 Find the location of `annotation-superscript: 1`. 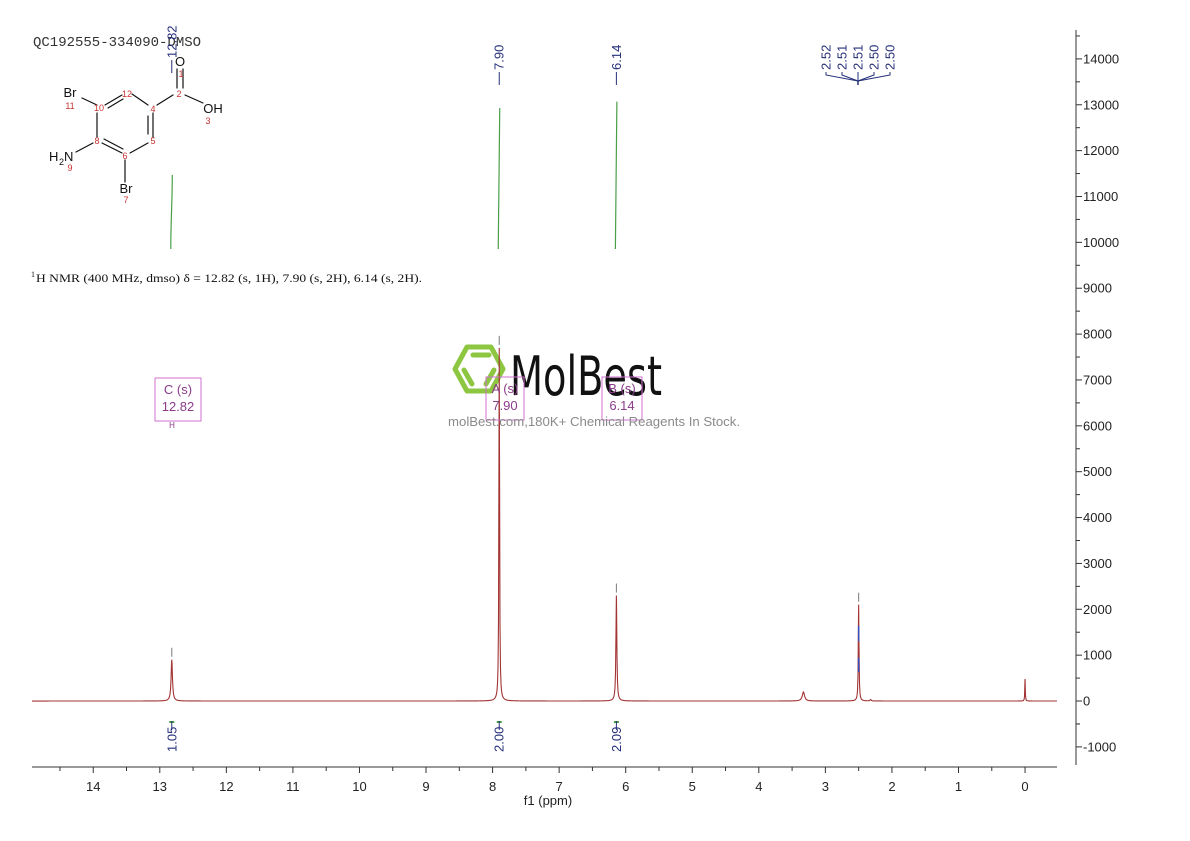

annotation-superscript: 1 is located at coordinates (33, 274).